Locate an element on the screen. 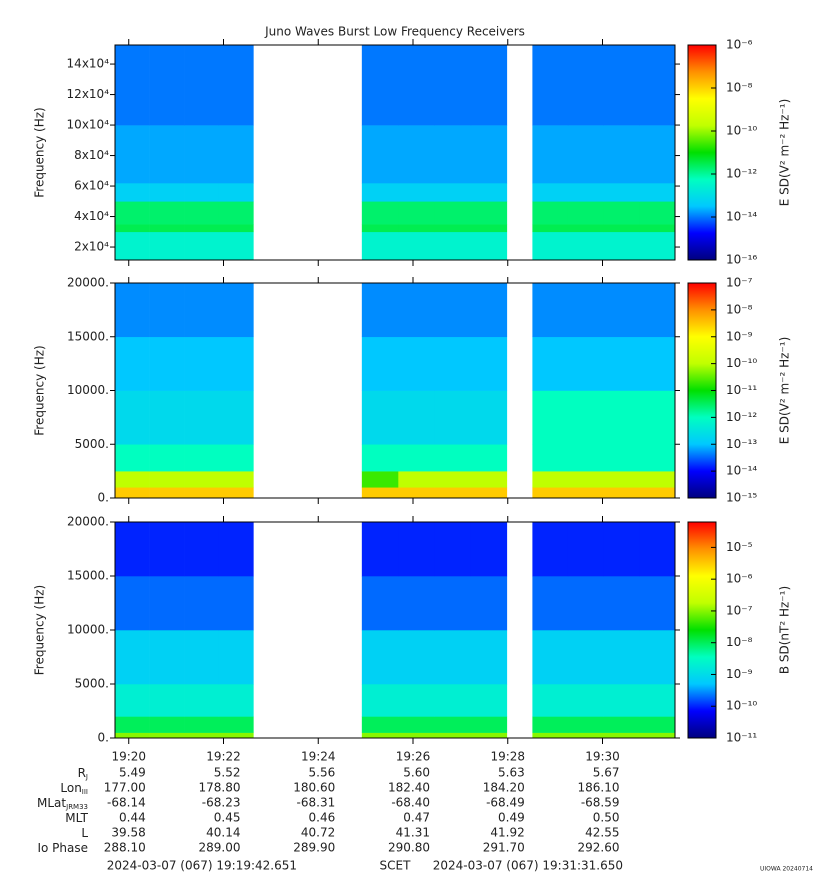 This screenshot has height=880, width=815. ephemeris-value: 180.60 is located at coordinates (314, 788).